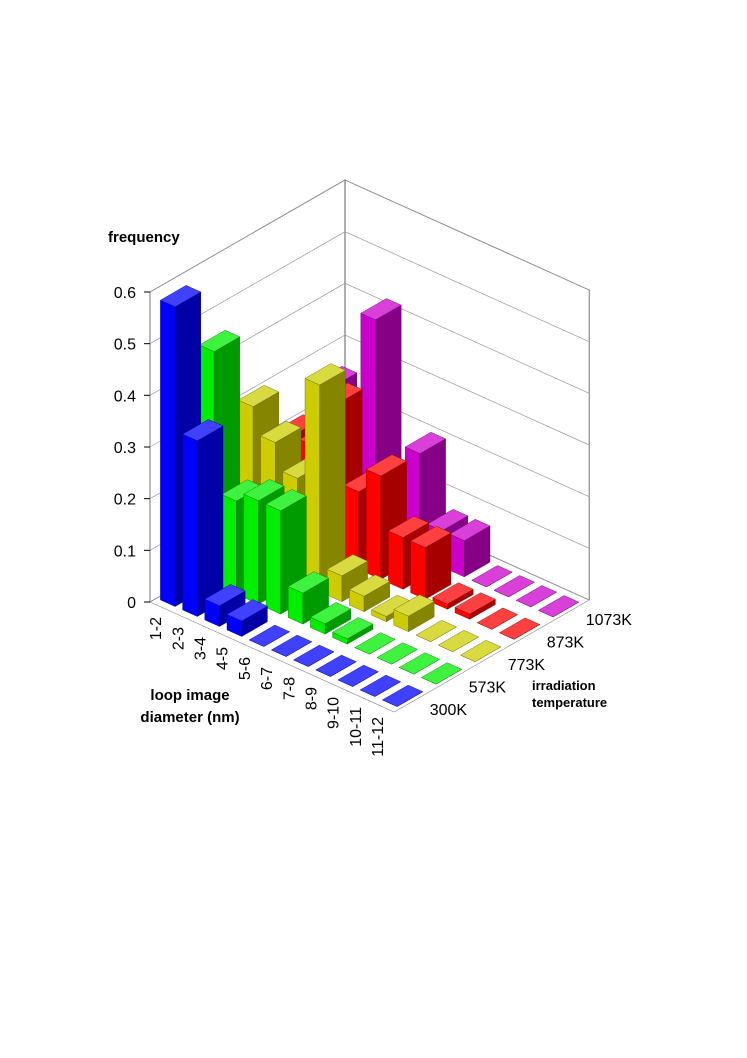 This screenshot has height=1058, width=747. I want to click on y-axis-title: temperature, so click(569, 702).